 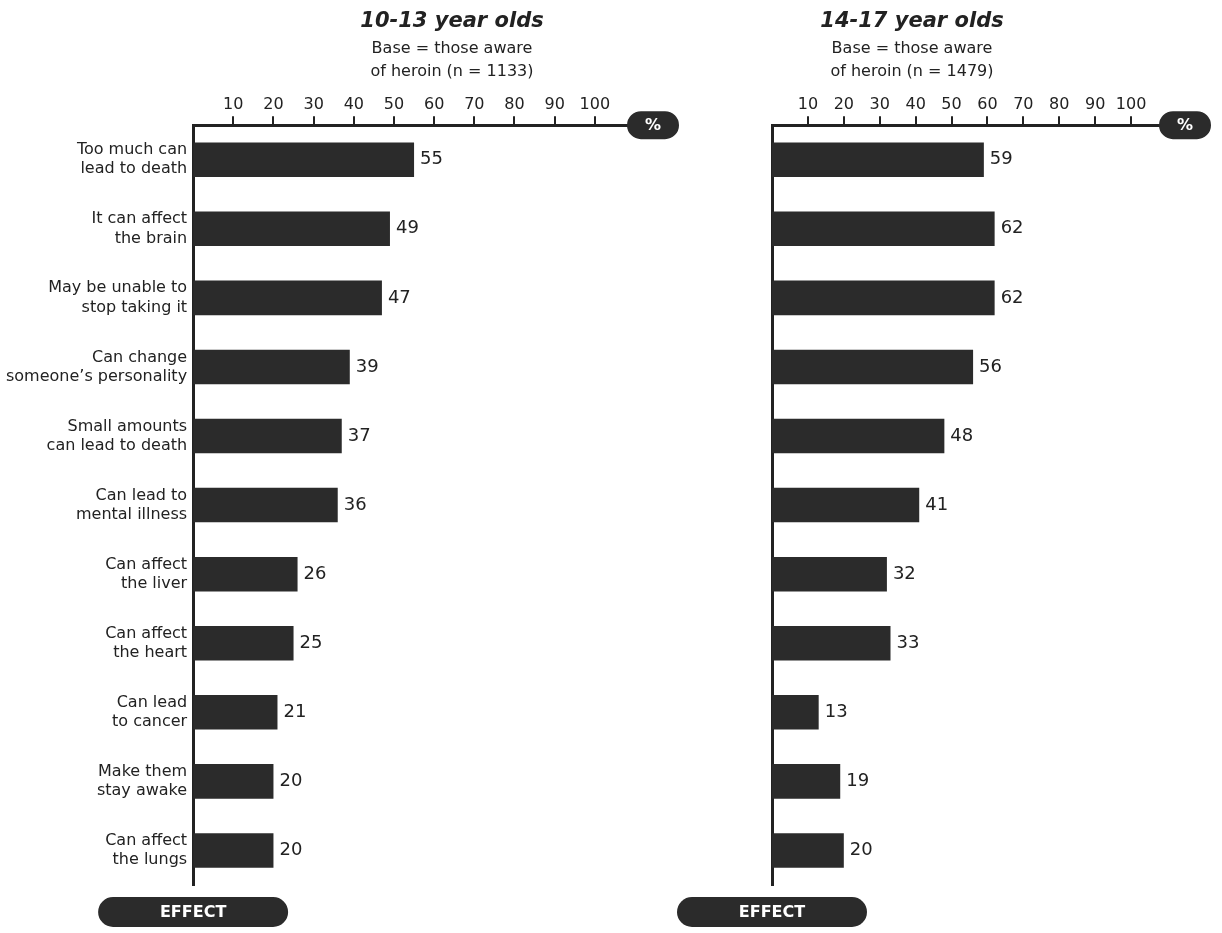 I want to click on data-label: 36, so click(x=355, y=503).